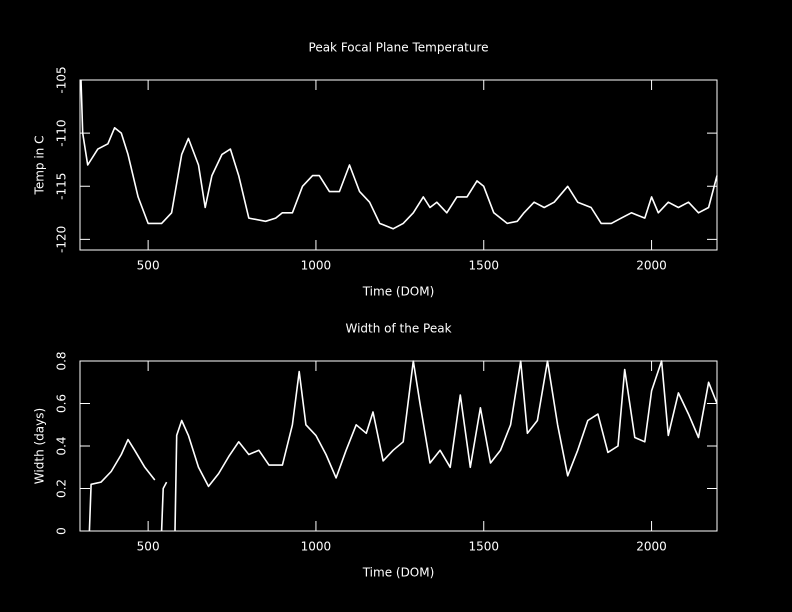  I want to click on y-tick-label: -120, so click(62, 239).